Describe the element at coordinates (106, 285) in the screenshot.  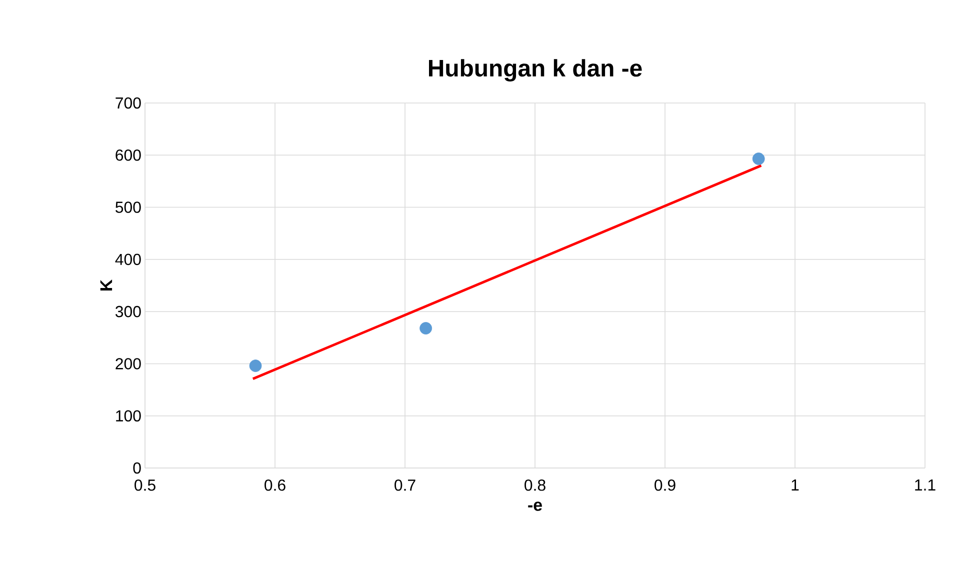
I see `y-axis-title: K` at that location.